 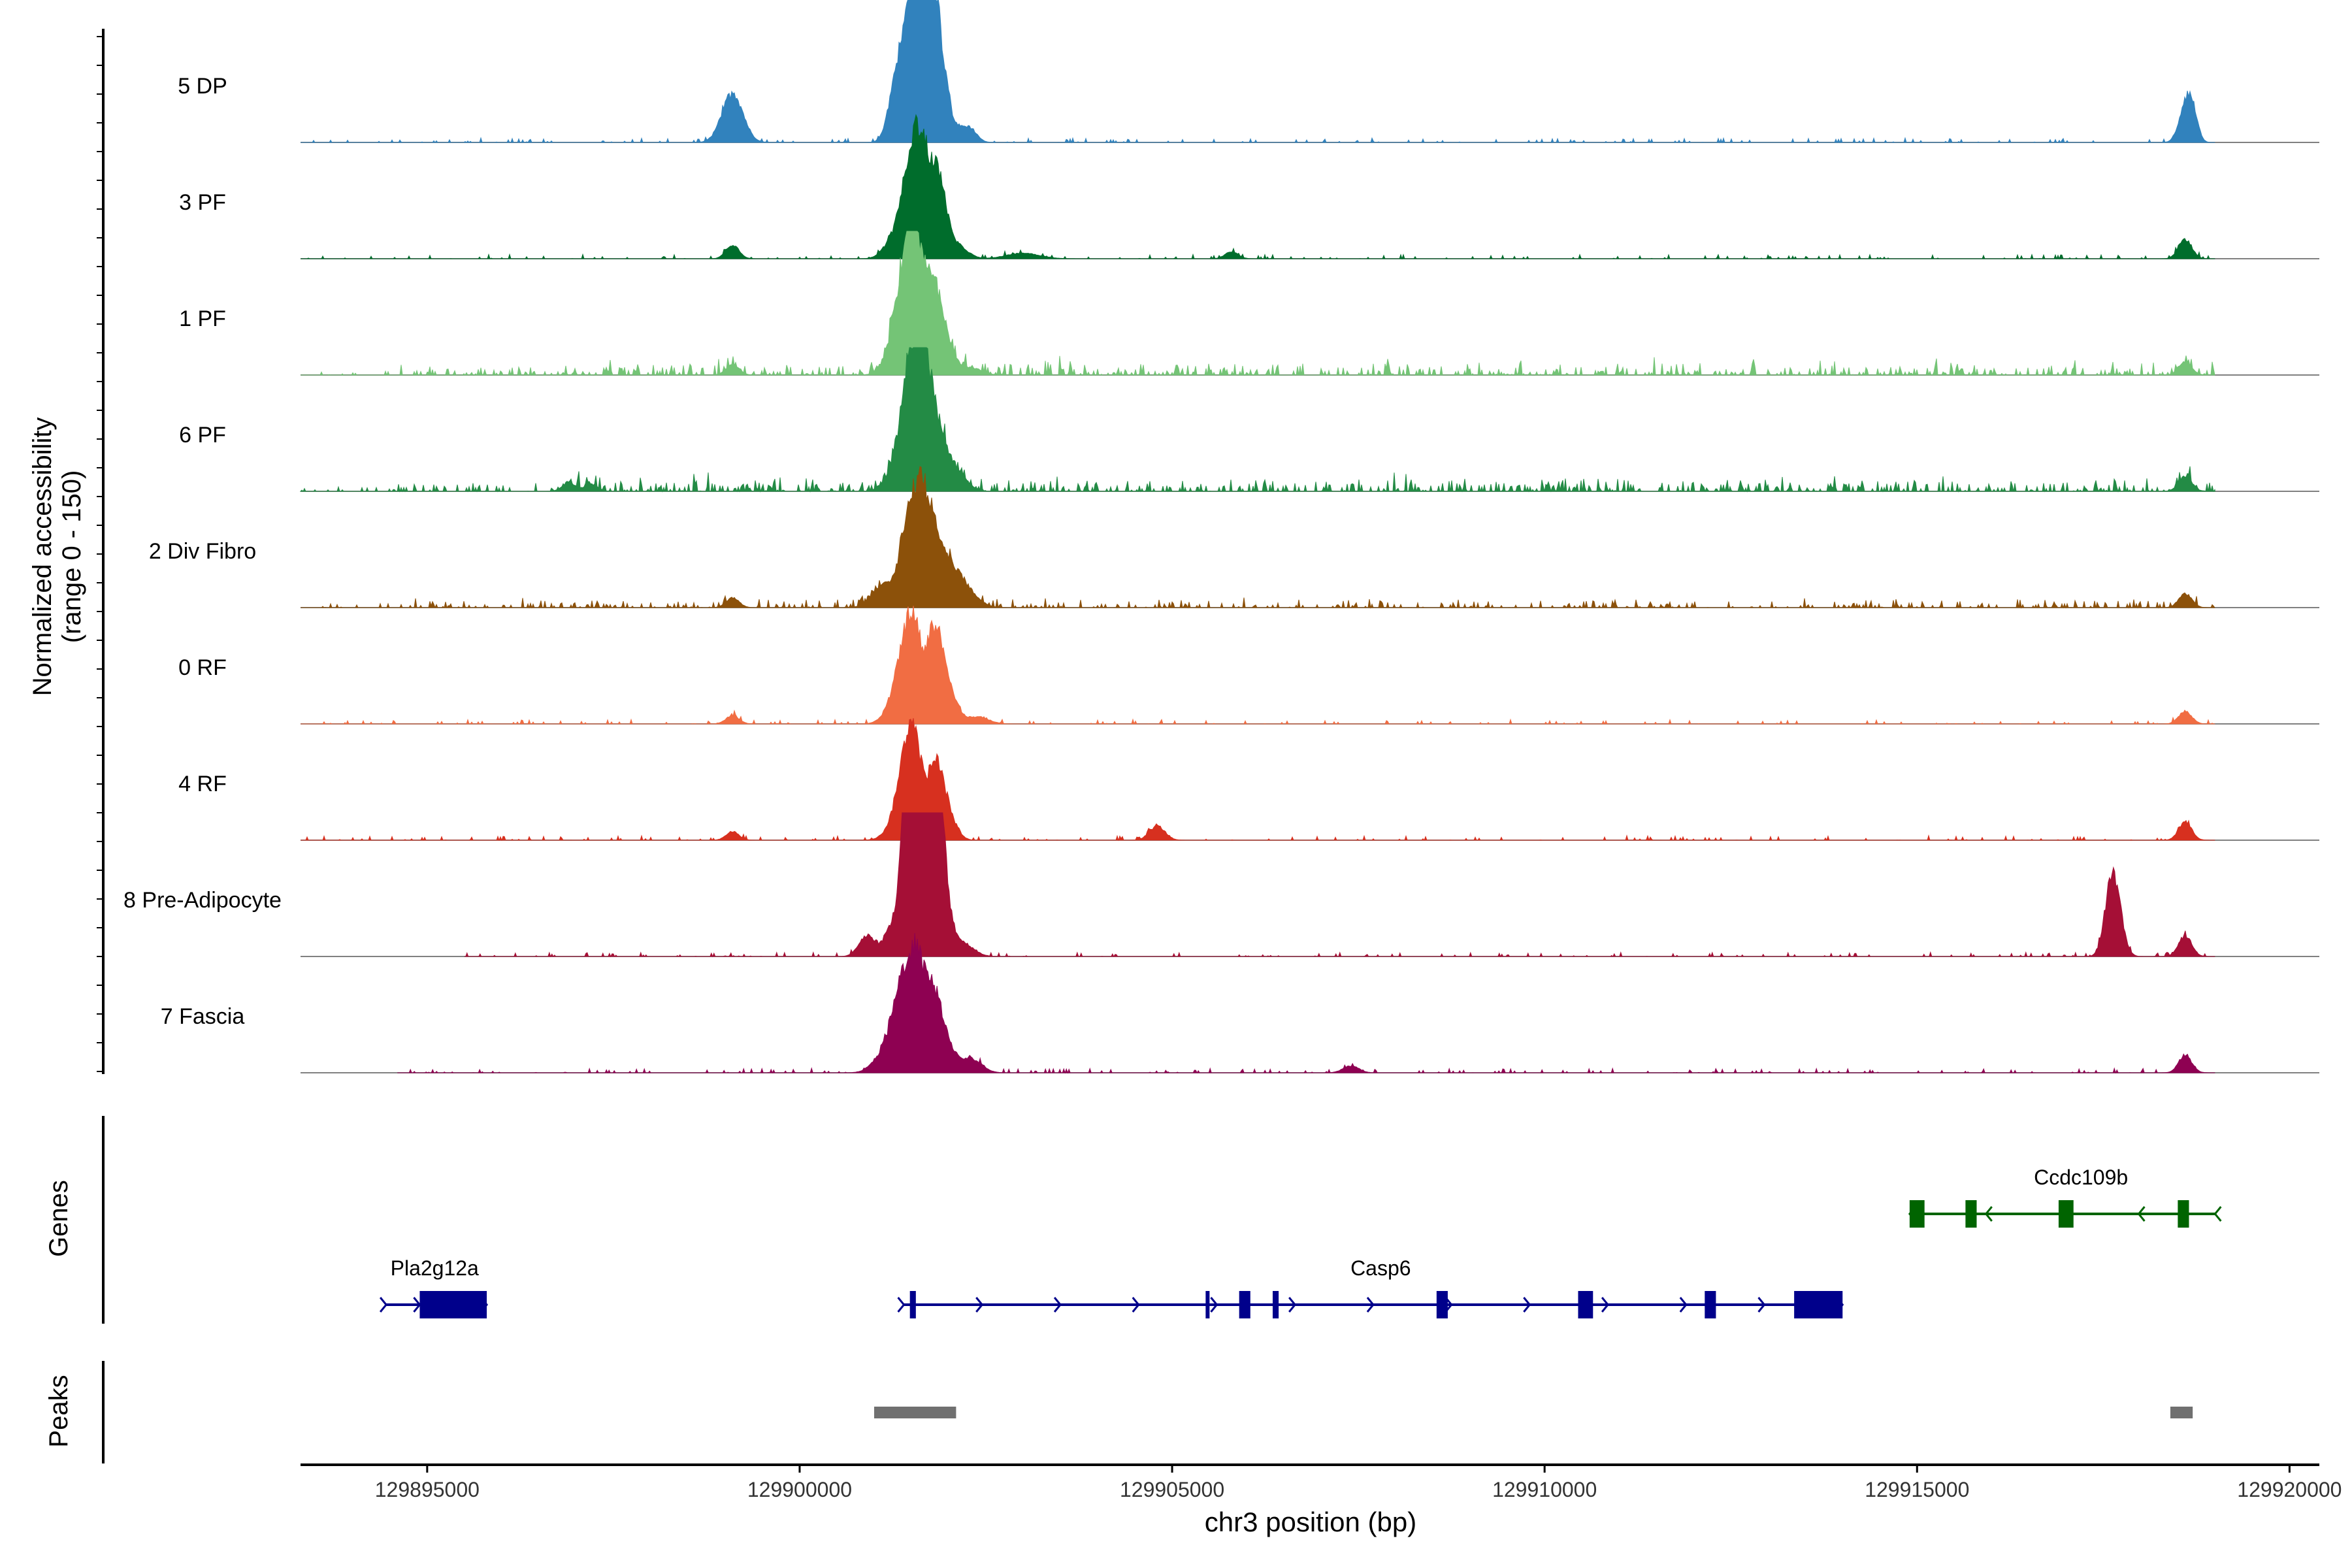 What do you see at coordinates (202, 202) in the screenshot?
I see `track-label: 3 PF` at bounding box center [202, 202].